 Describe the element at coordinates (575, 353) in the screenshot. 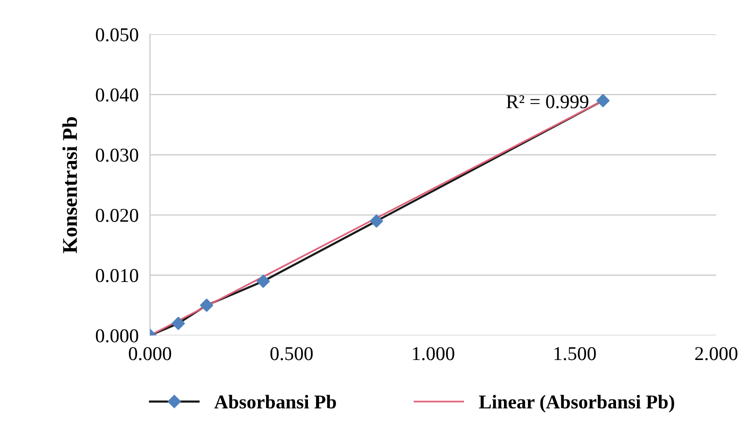

I see `x-tick-label: 1.500` at that location.